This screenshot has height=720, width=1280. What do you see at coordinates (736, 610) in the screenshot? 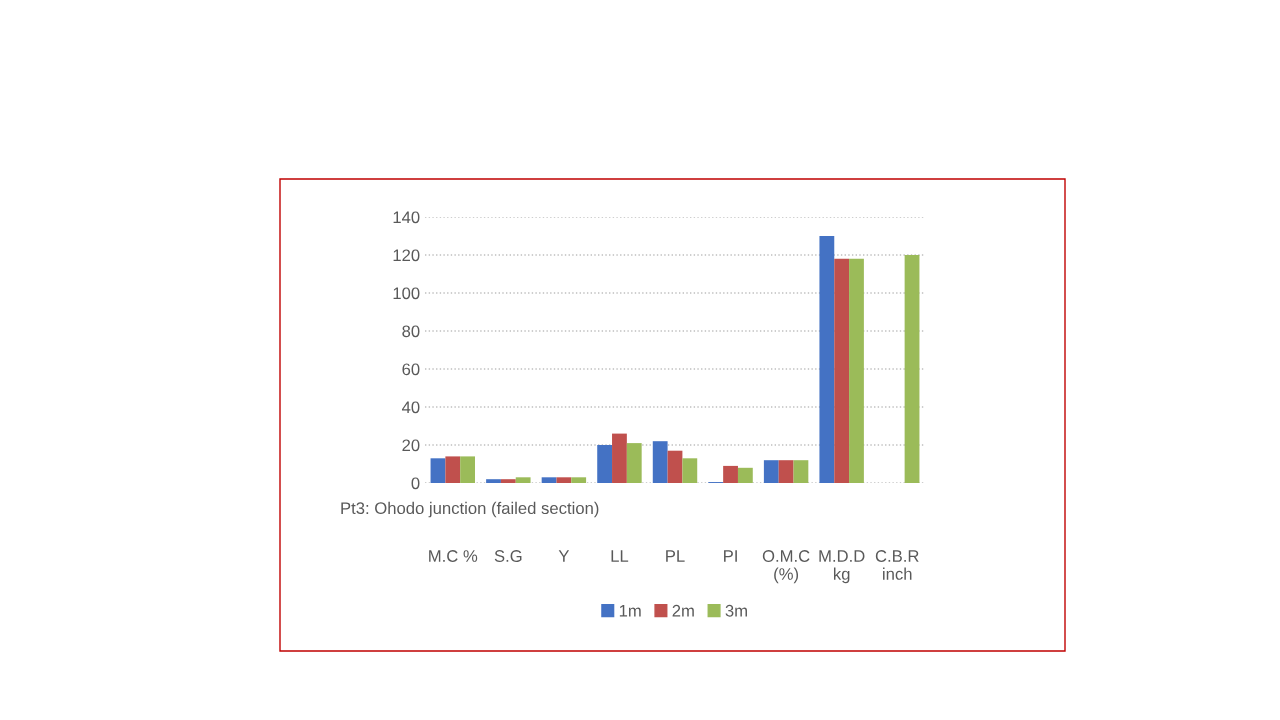
I see `legend-label: 3m` at bounding box center [736, 610].